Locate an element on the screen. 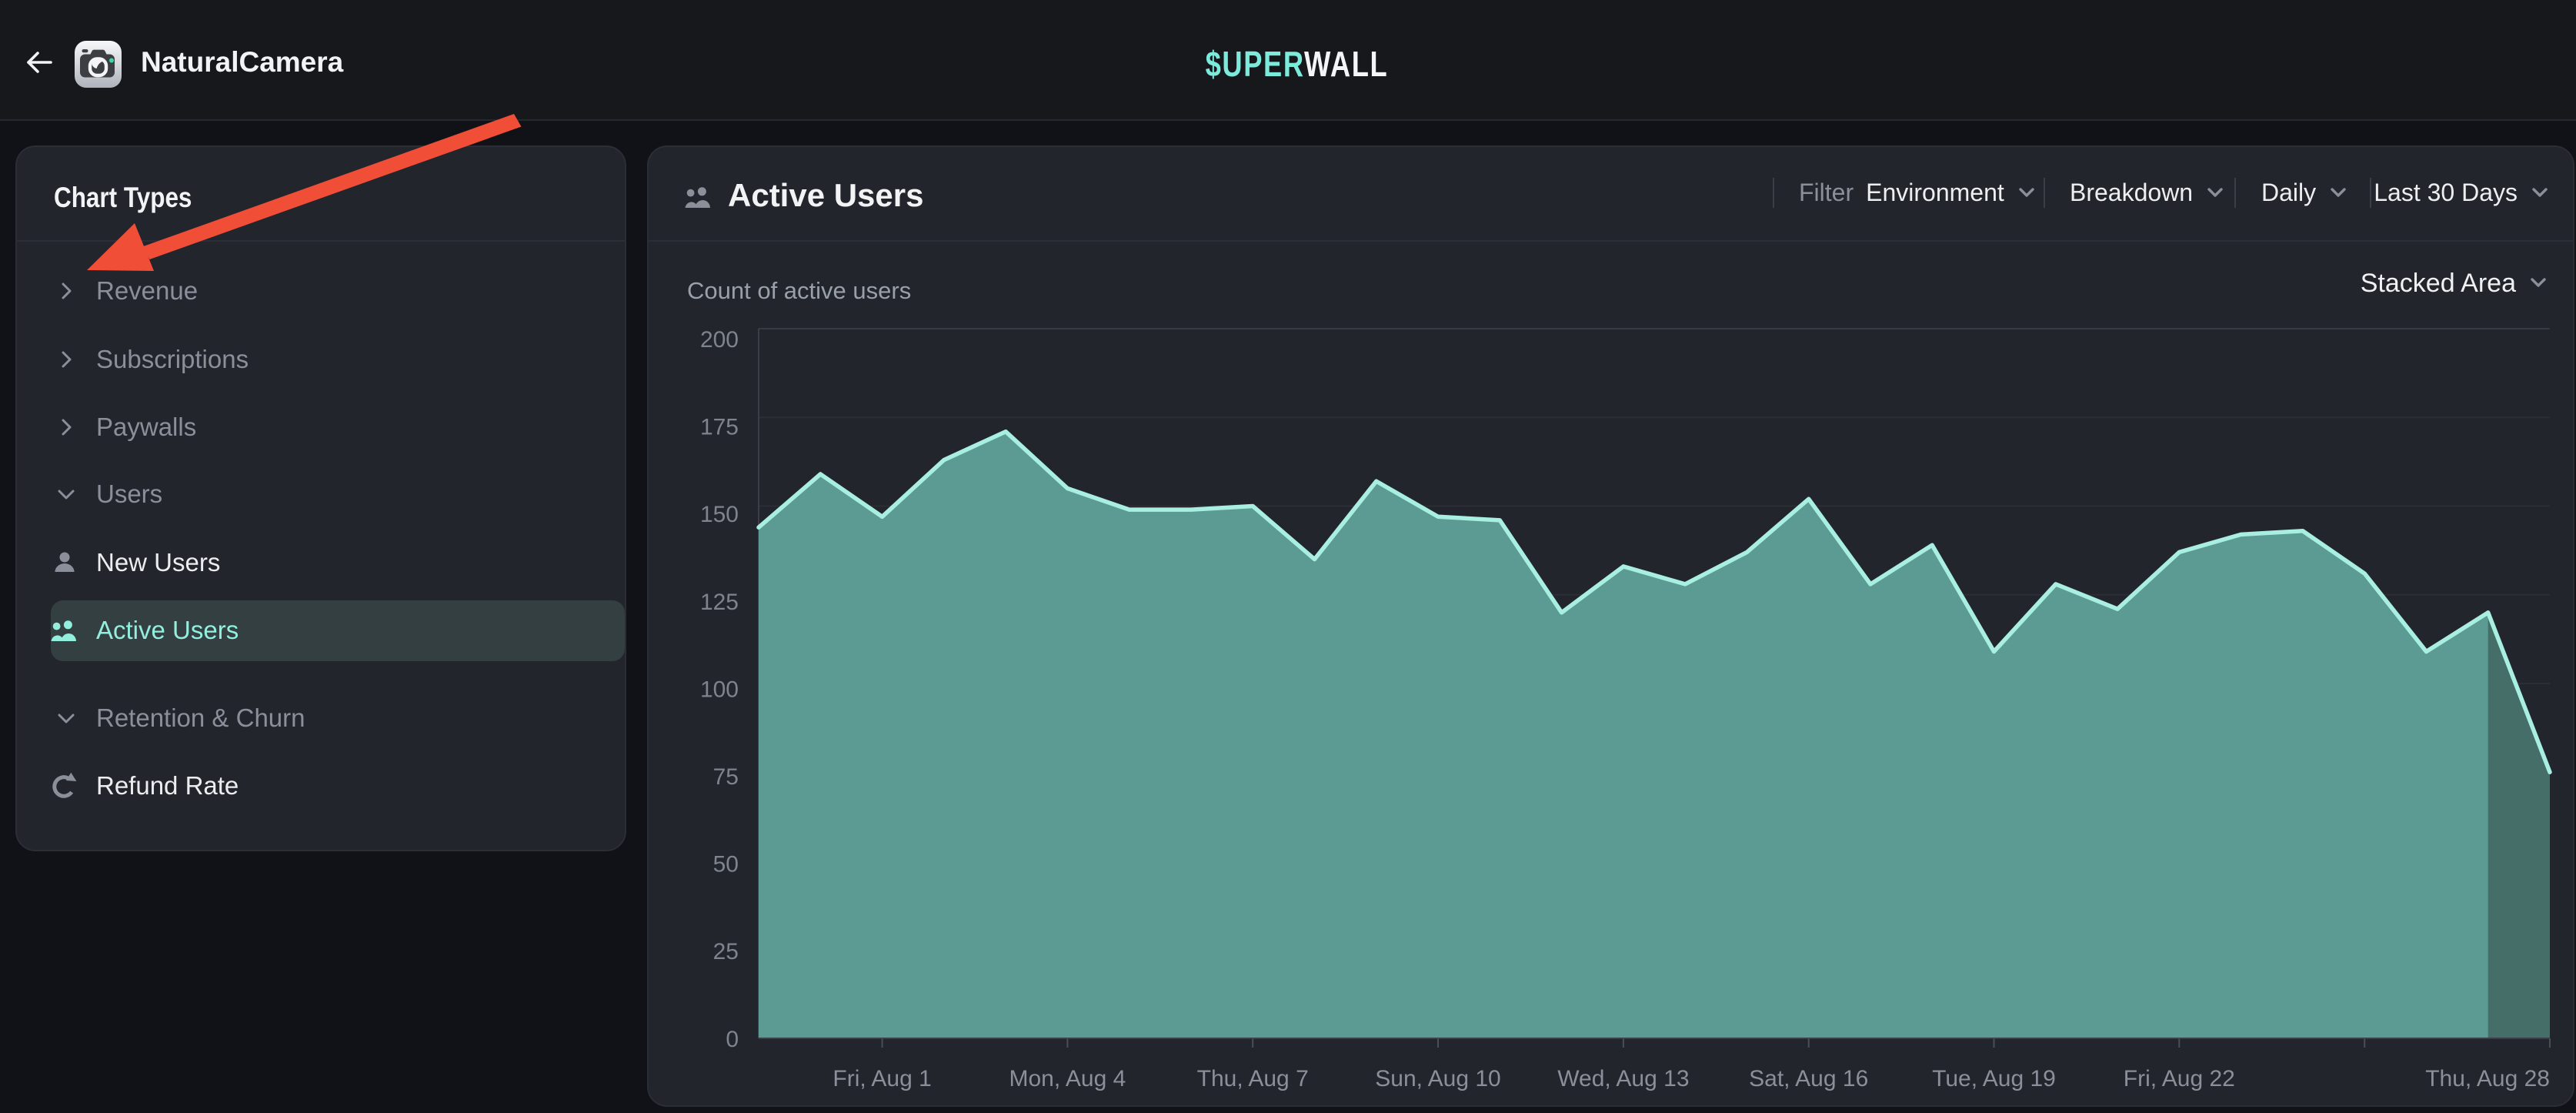  svg-text: 125 is located at coordinates (719, 602).